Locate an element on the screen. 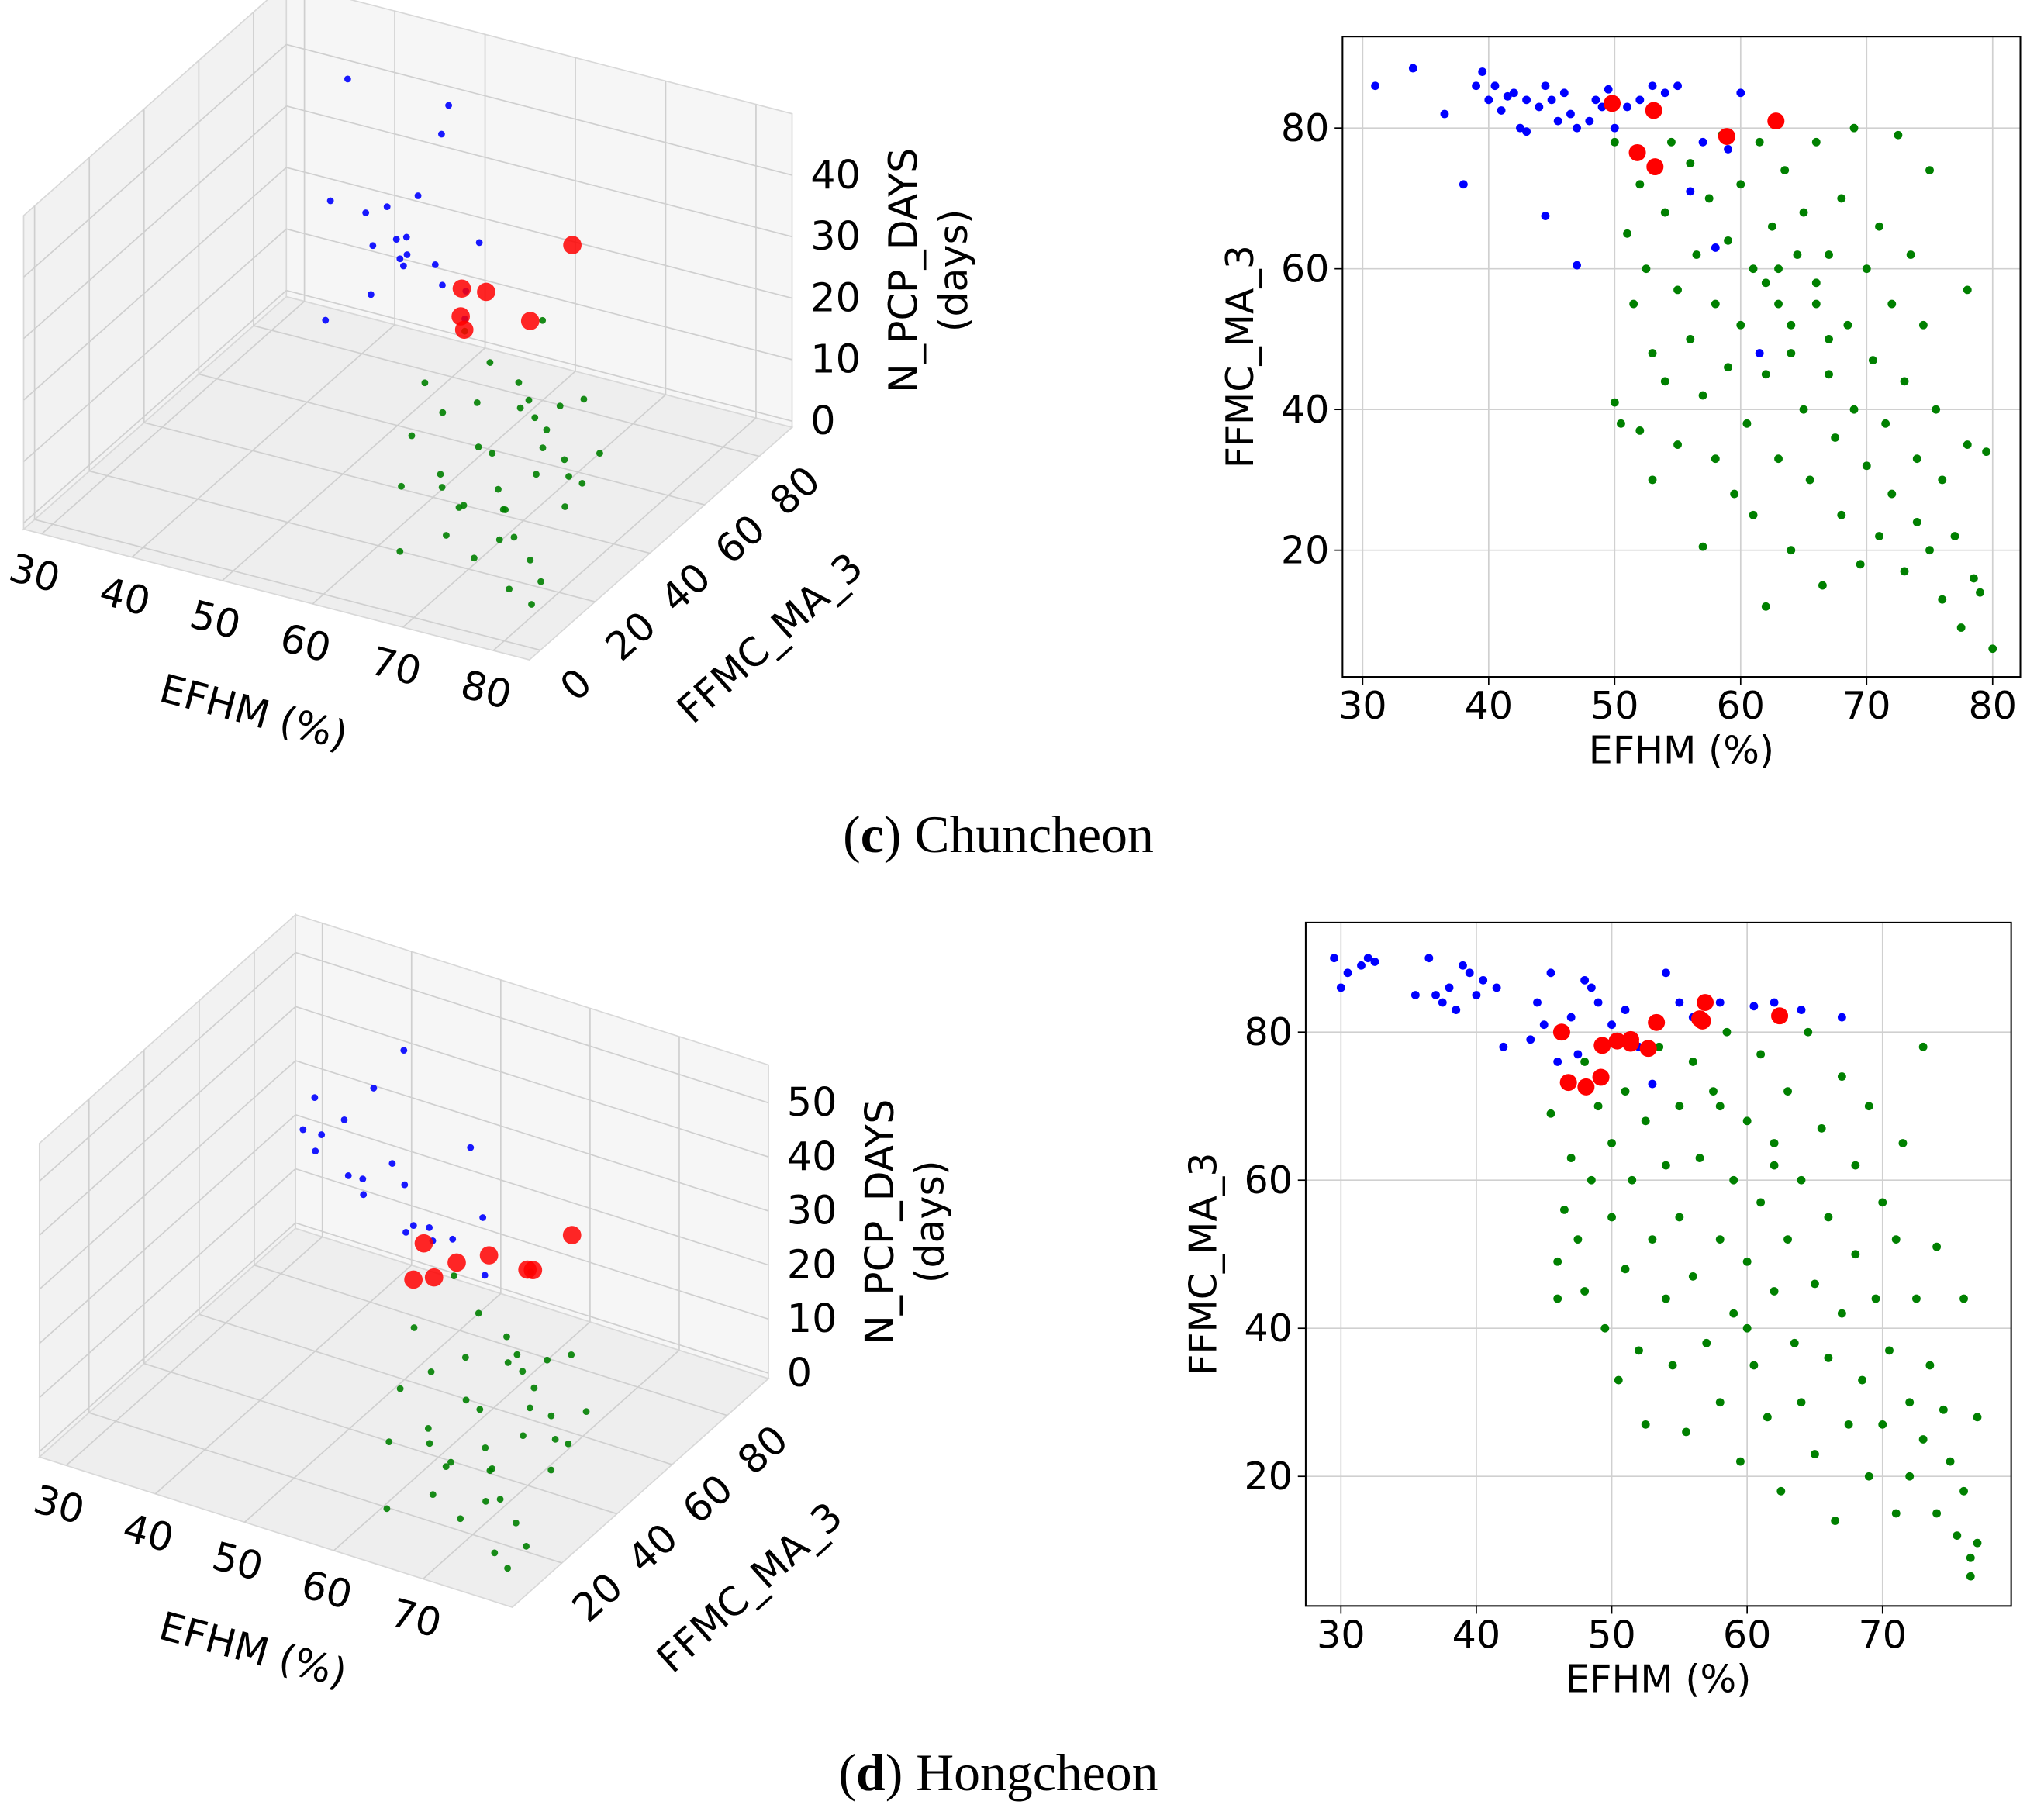  x-tick-label: 40 is located at coordinates (149, 1533).